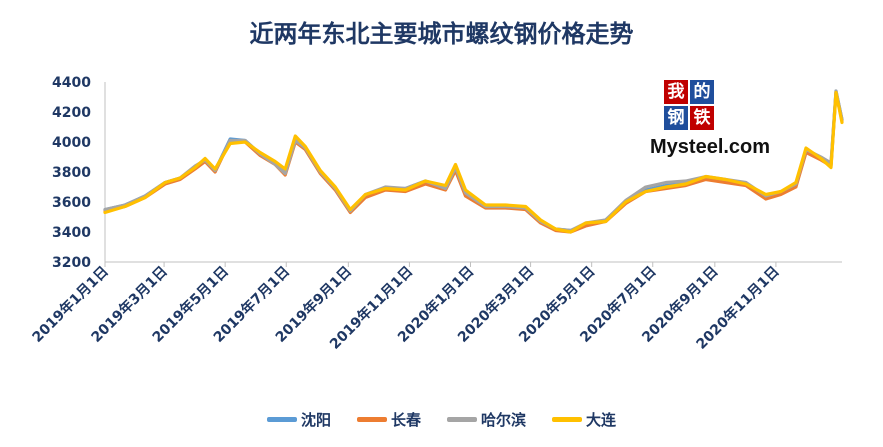  What do you see at coordinates (702, 118) in the screenshot?
I see `logo-char: 铁` at bounding box center [702, 118].